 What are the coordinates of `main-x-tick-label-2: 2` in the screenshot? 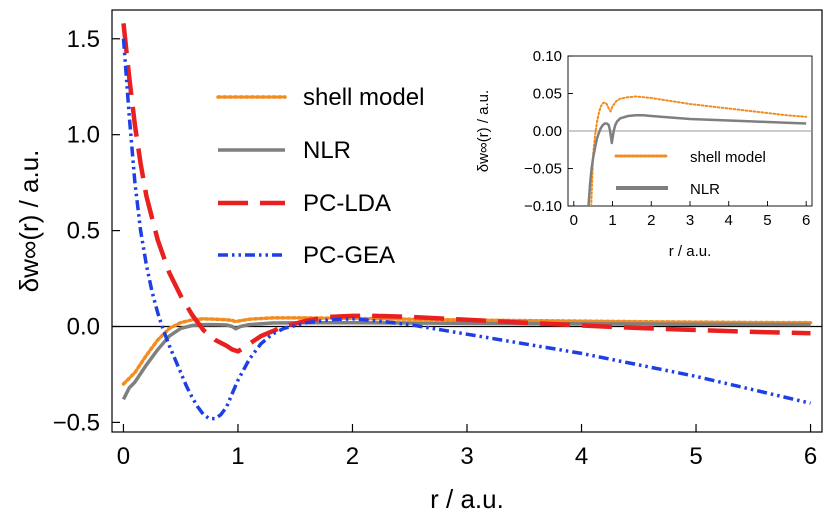 It's located at (352, 456).